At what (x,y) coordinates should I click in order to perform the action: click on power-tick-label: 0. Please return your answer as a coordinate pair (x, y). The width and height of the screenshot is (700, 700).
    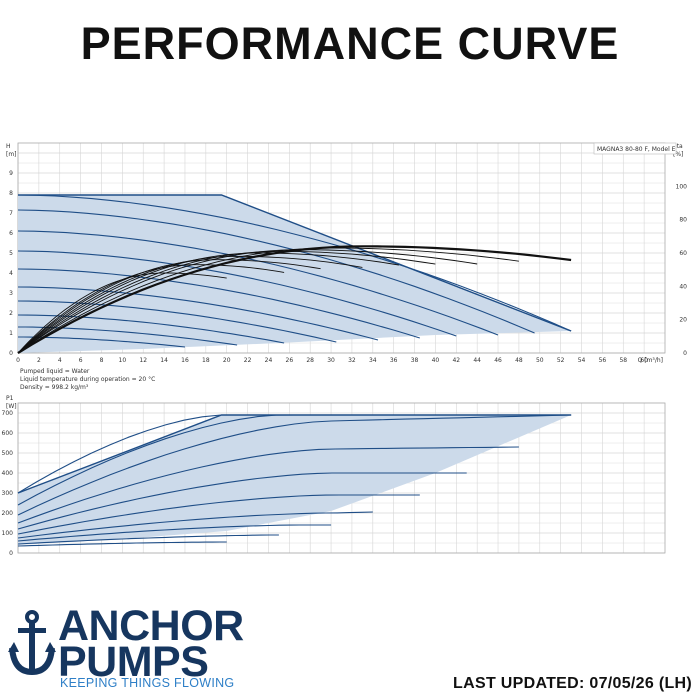
    Looking at the image, I should click on (11, 553).